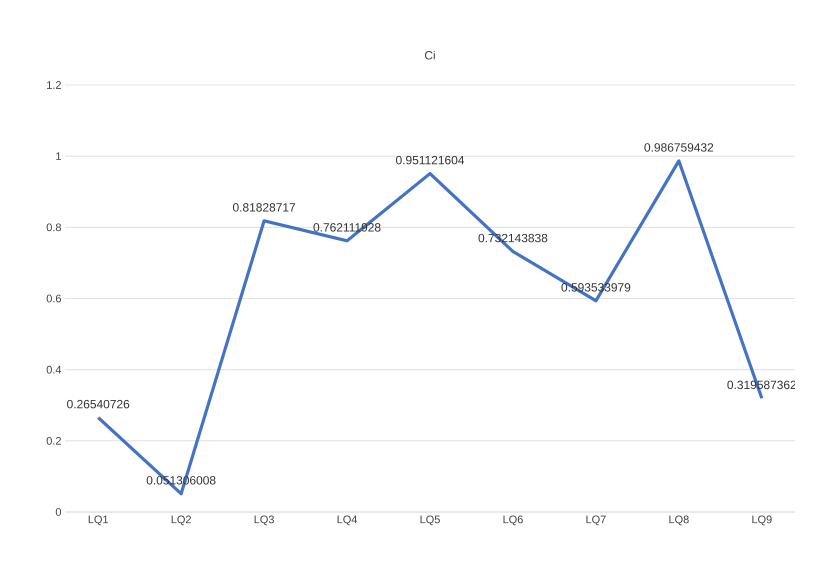  I want to click on x-tick-label: LQ4, so click(348, 521).